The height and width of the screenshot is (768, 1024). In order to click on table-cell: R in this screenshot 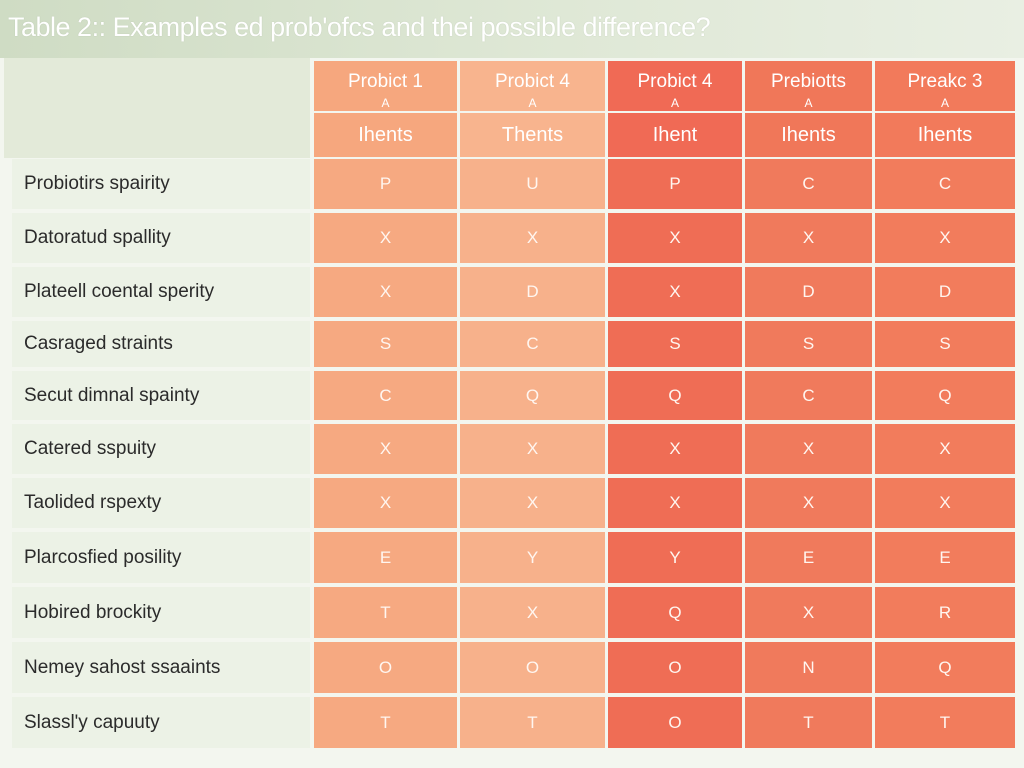, I will do `click(945, 612)`.